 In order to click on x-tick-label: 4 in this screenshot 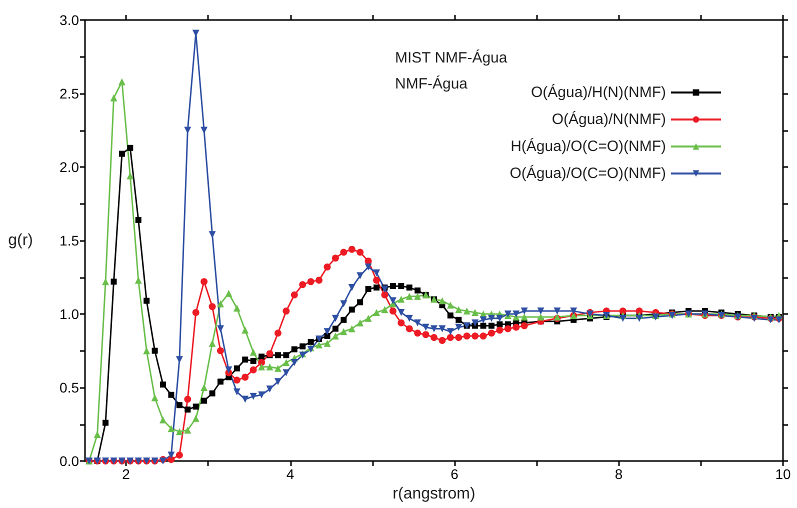, I will do `click(290, 474)`.